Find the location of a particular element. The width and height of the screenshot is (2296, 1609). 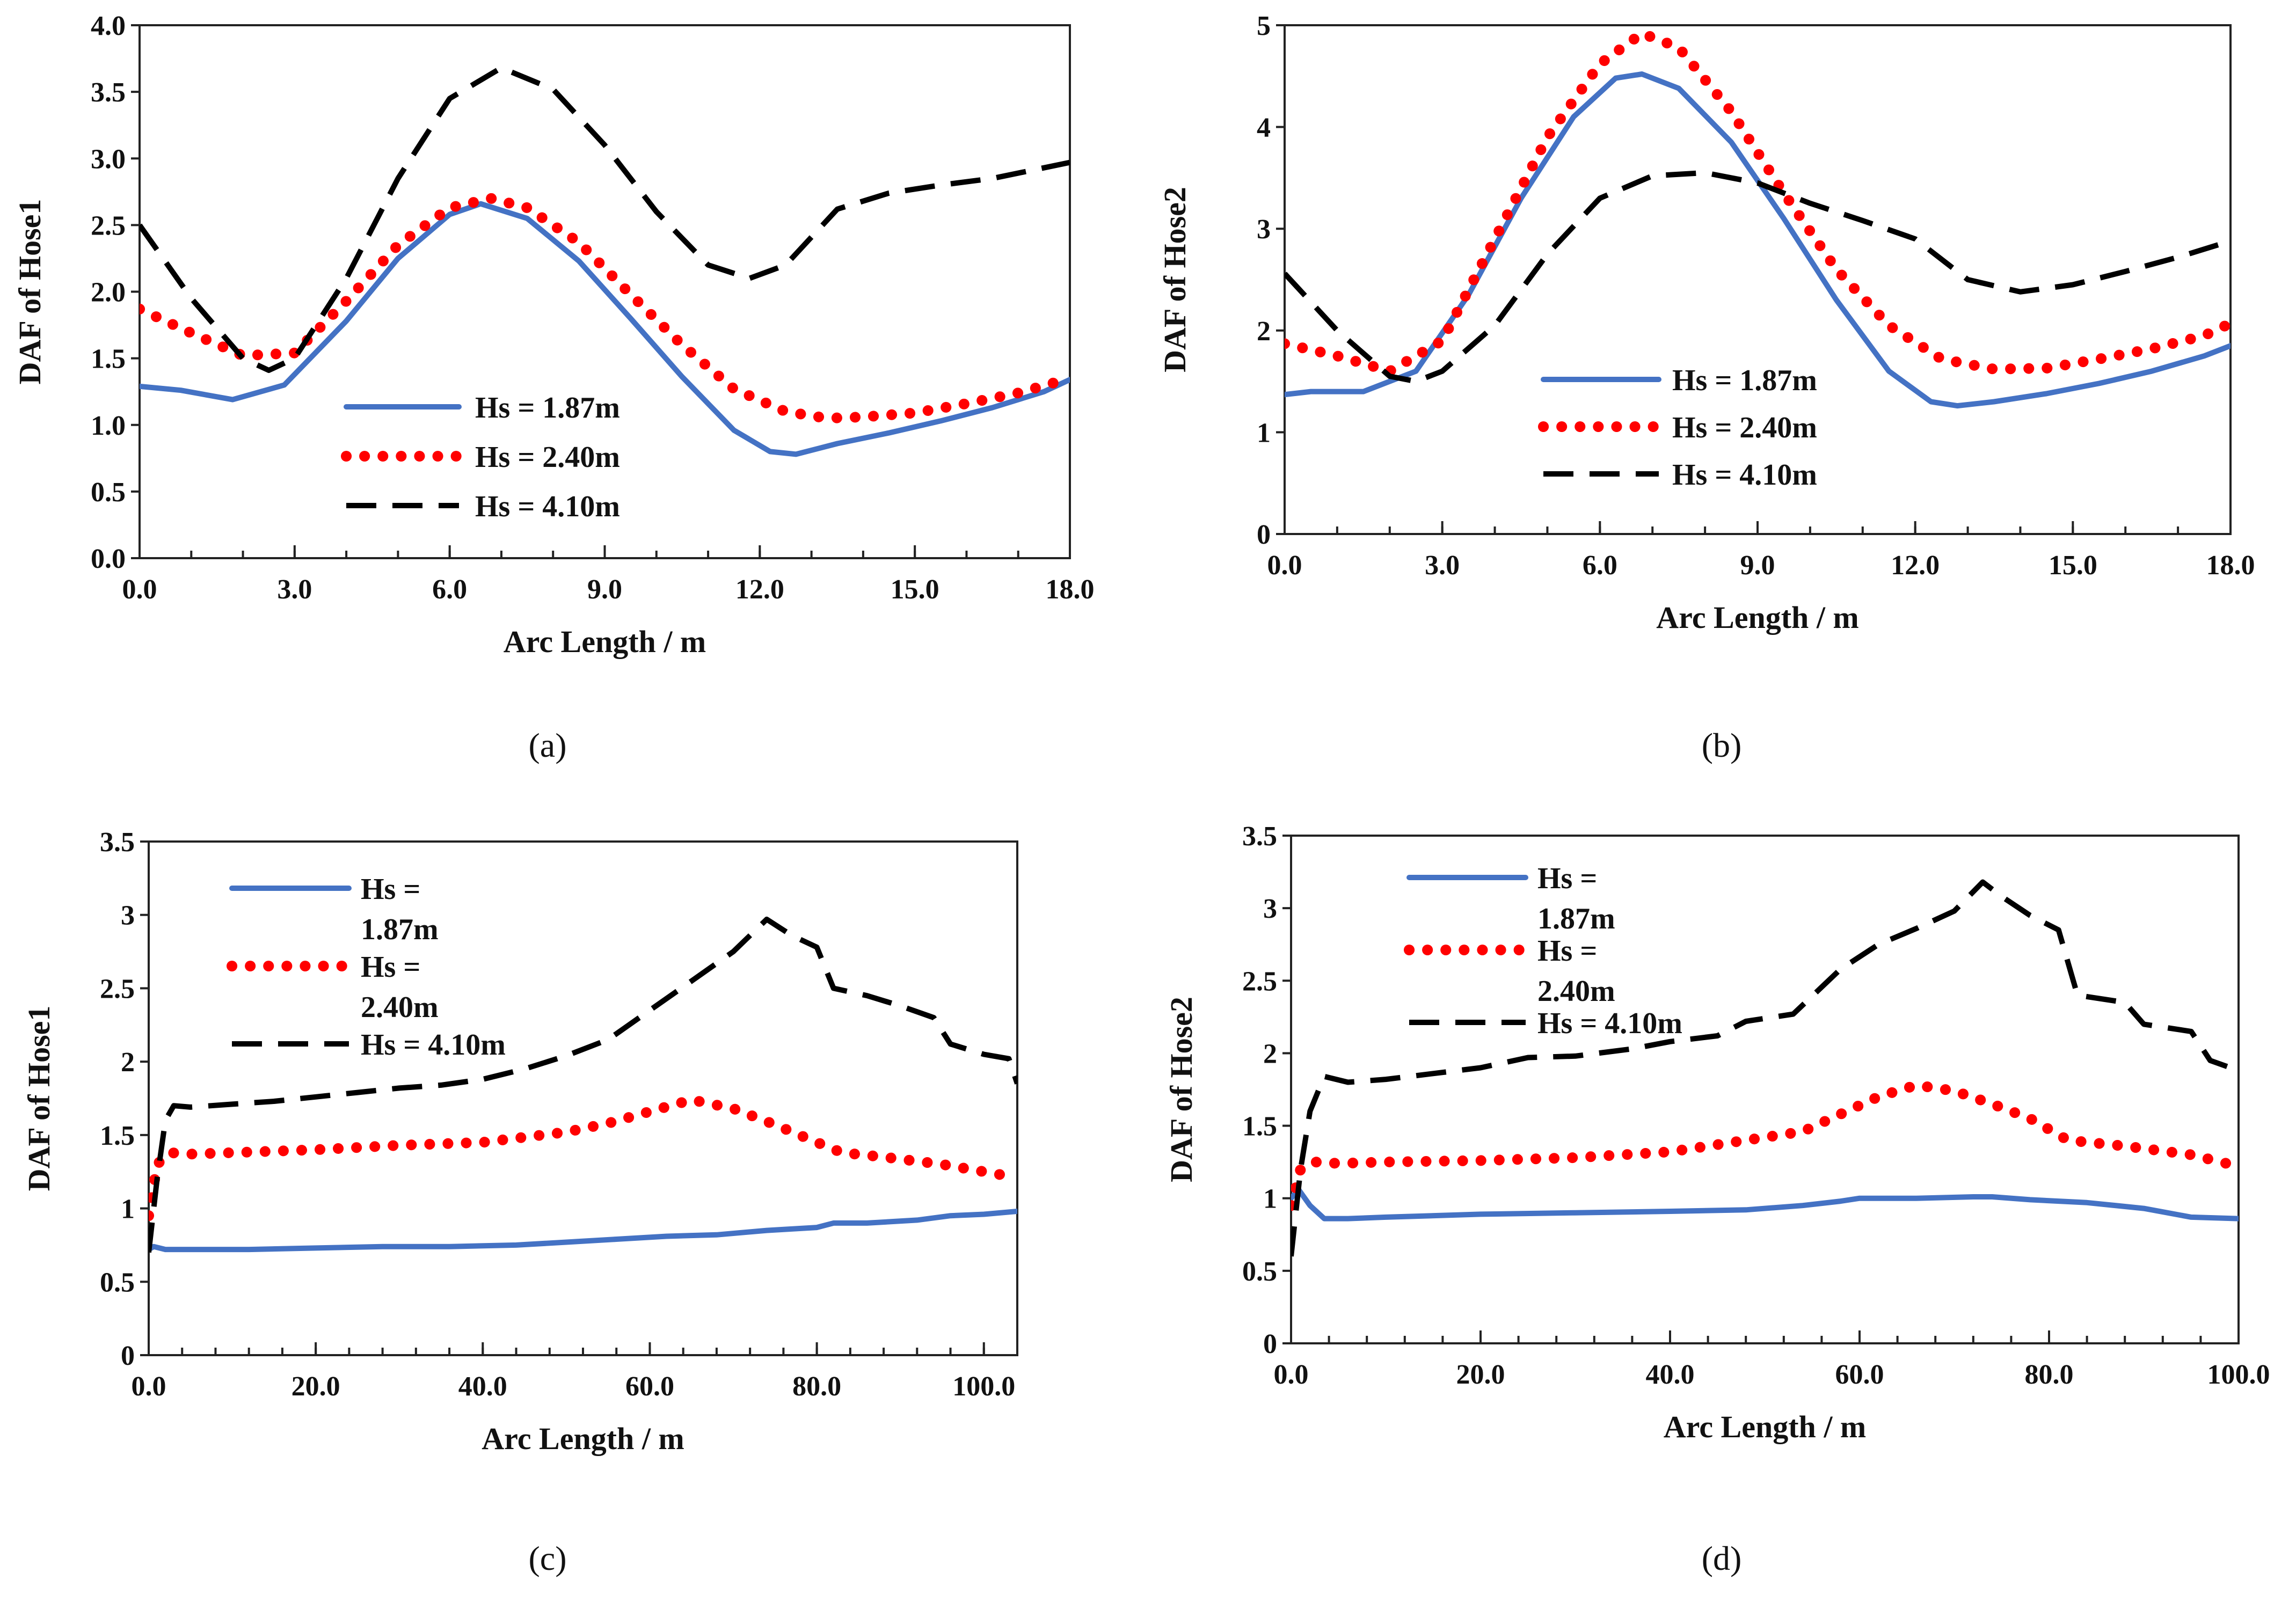

y-tick-label: 4 is located at coordinates (1264, 128).